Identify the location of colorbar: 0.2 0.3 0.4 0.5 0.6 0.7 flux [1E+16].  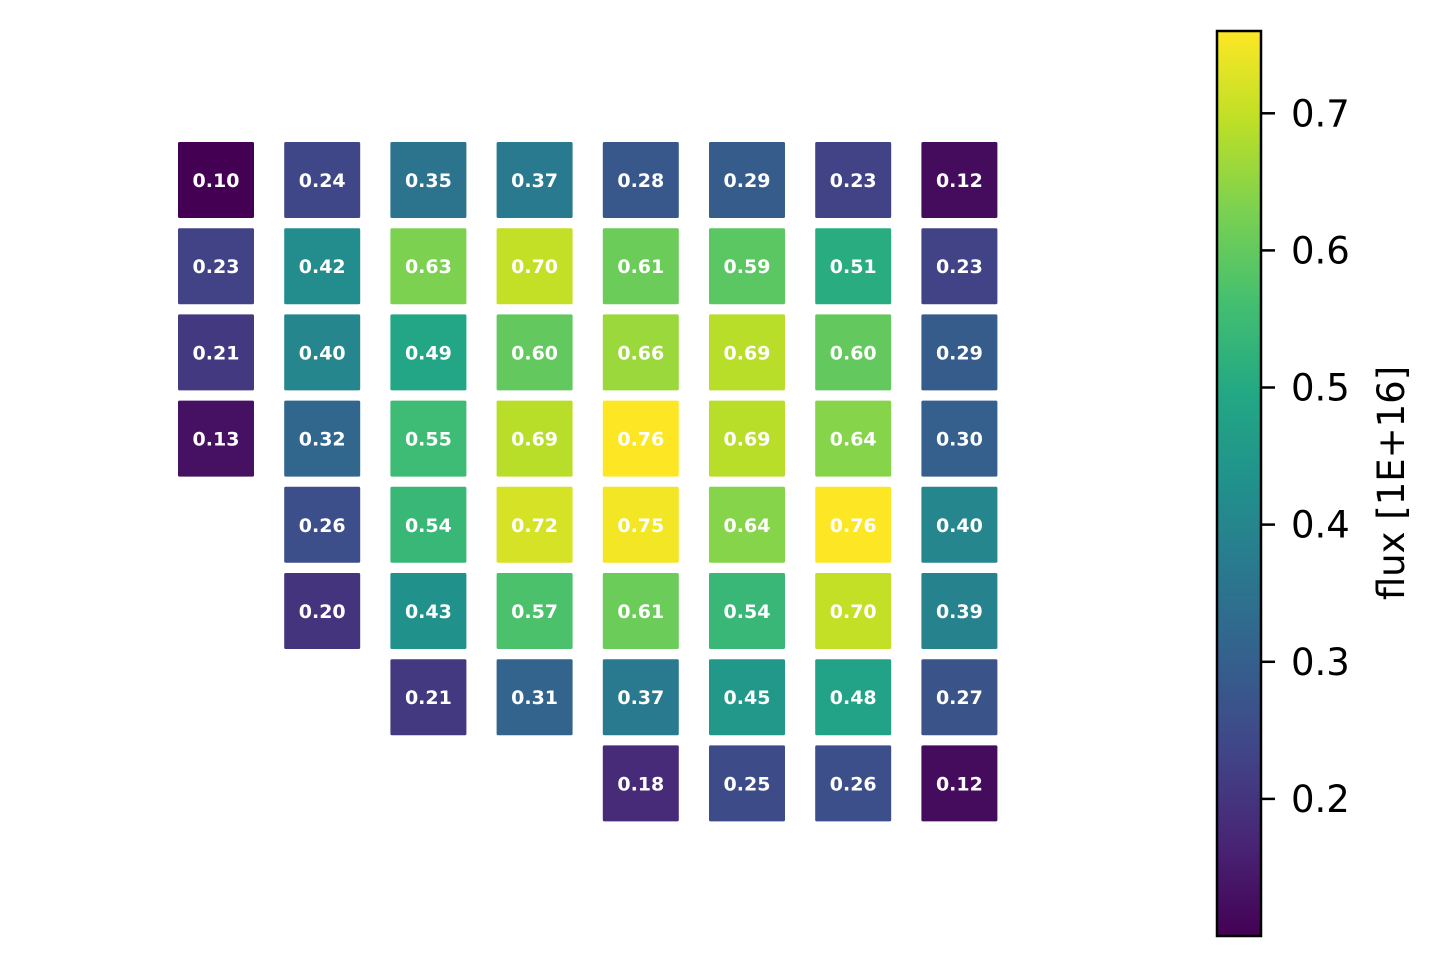
(1314, 483).